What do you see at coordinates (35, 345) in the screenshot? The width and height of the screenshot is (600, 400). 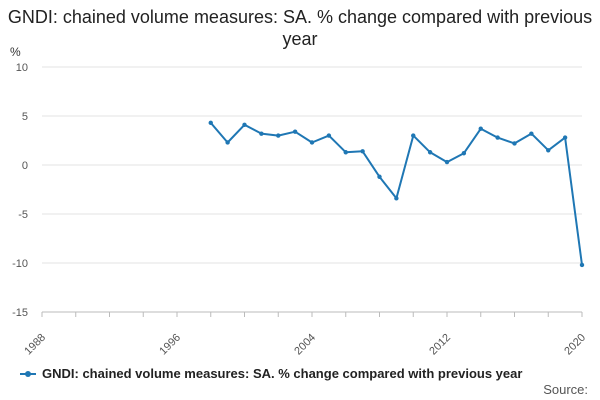 I see `x-tick-label: 1988` at bounding box center [35, 345].